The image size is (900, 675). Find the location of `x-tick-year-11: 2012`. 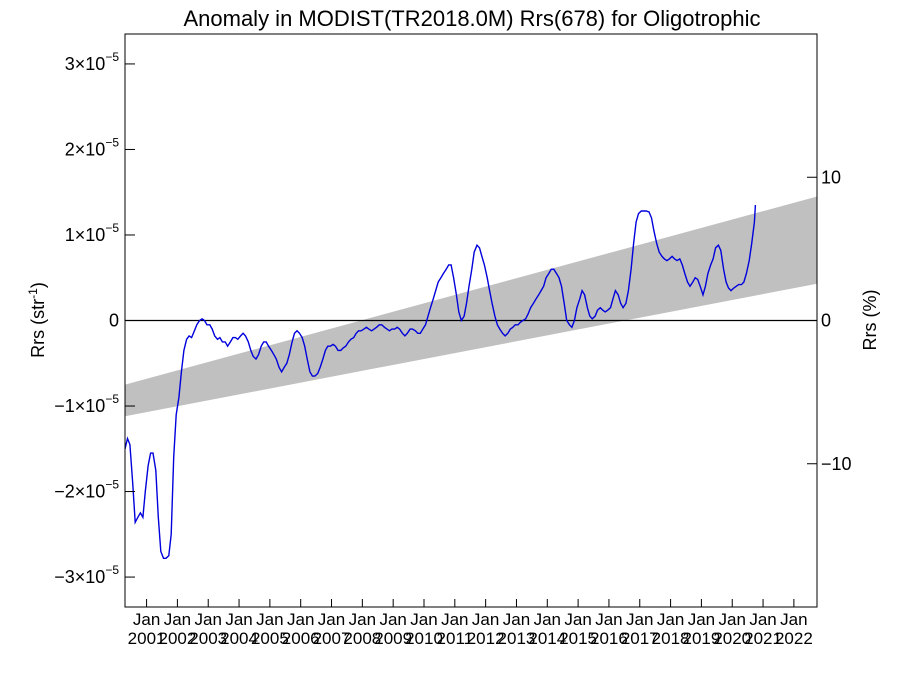

x-tick-year-11: 2012 is located at coordinates (486, 638).